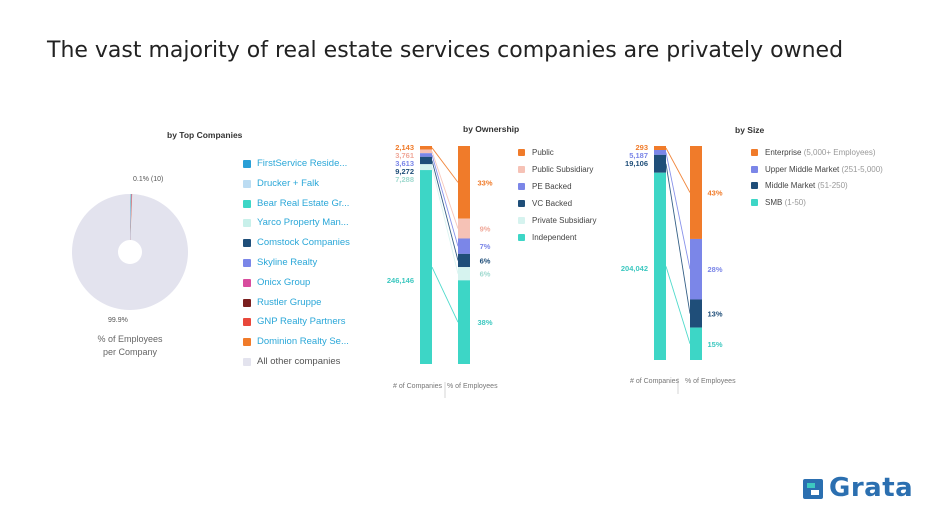 The width and height of the screenshot is (936, 526). Describe the element at coordinates (824, 169) in the screenshot. I see `legend-label: Upper Middle Market (251-5,000)` at that location.